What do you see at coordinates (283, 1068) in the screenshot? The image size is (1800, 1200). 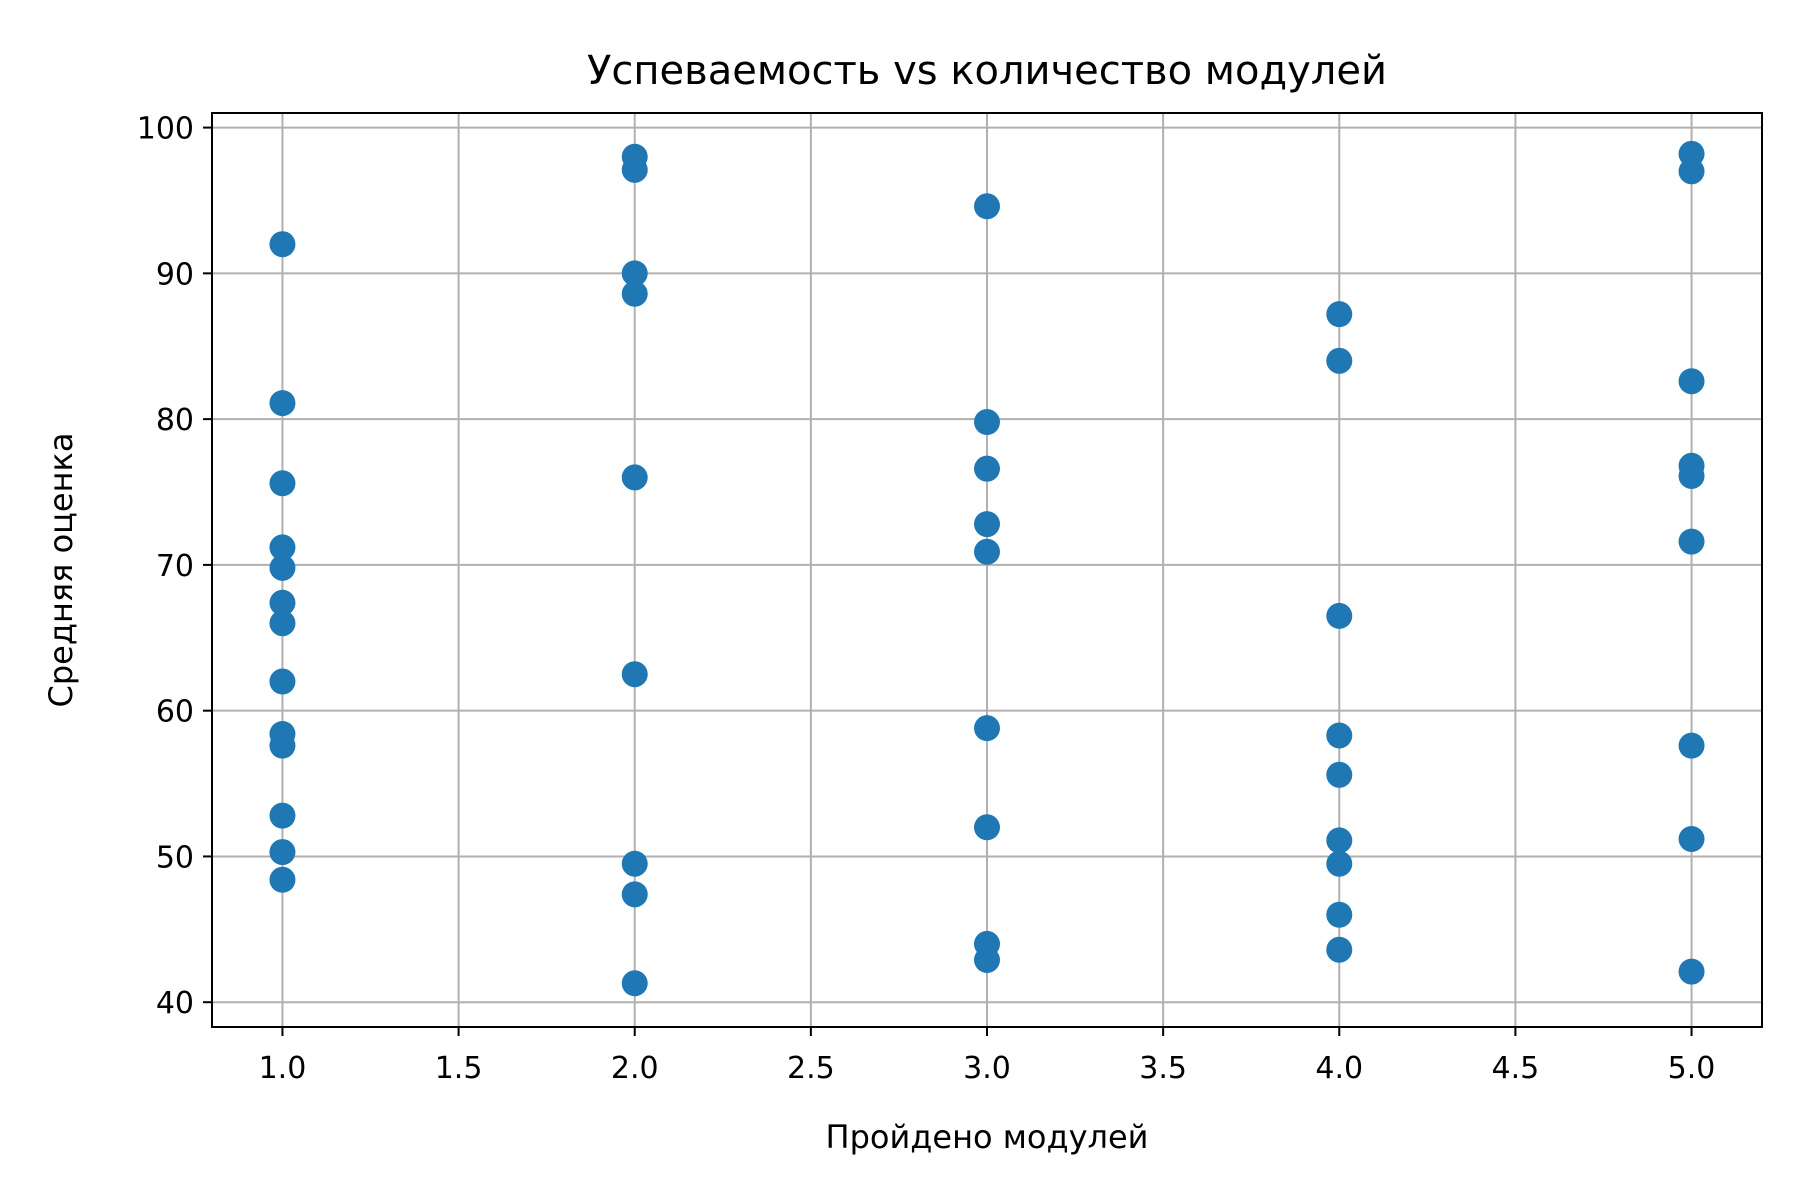 I see `x-tick-label: 1.0` at bounding box center [283, 1068].